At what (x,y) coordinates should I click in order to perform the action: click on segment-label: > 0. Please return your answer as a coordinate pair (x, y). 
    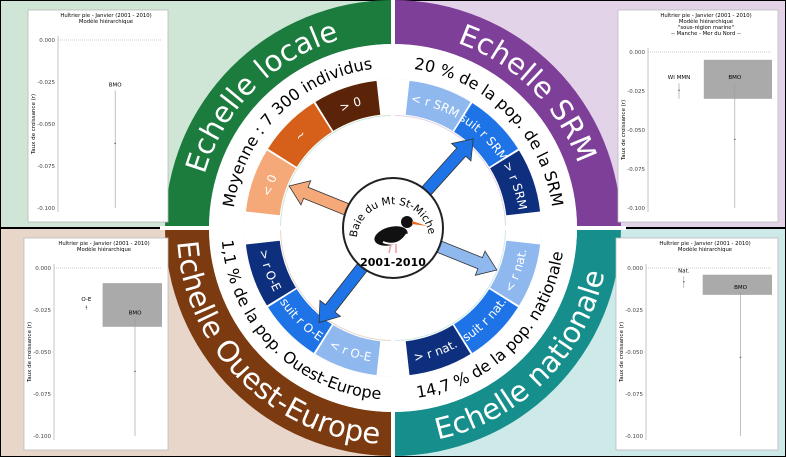
    Looking at the image, I should click on (350, 104).